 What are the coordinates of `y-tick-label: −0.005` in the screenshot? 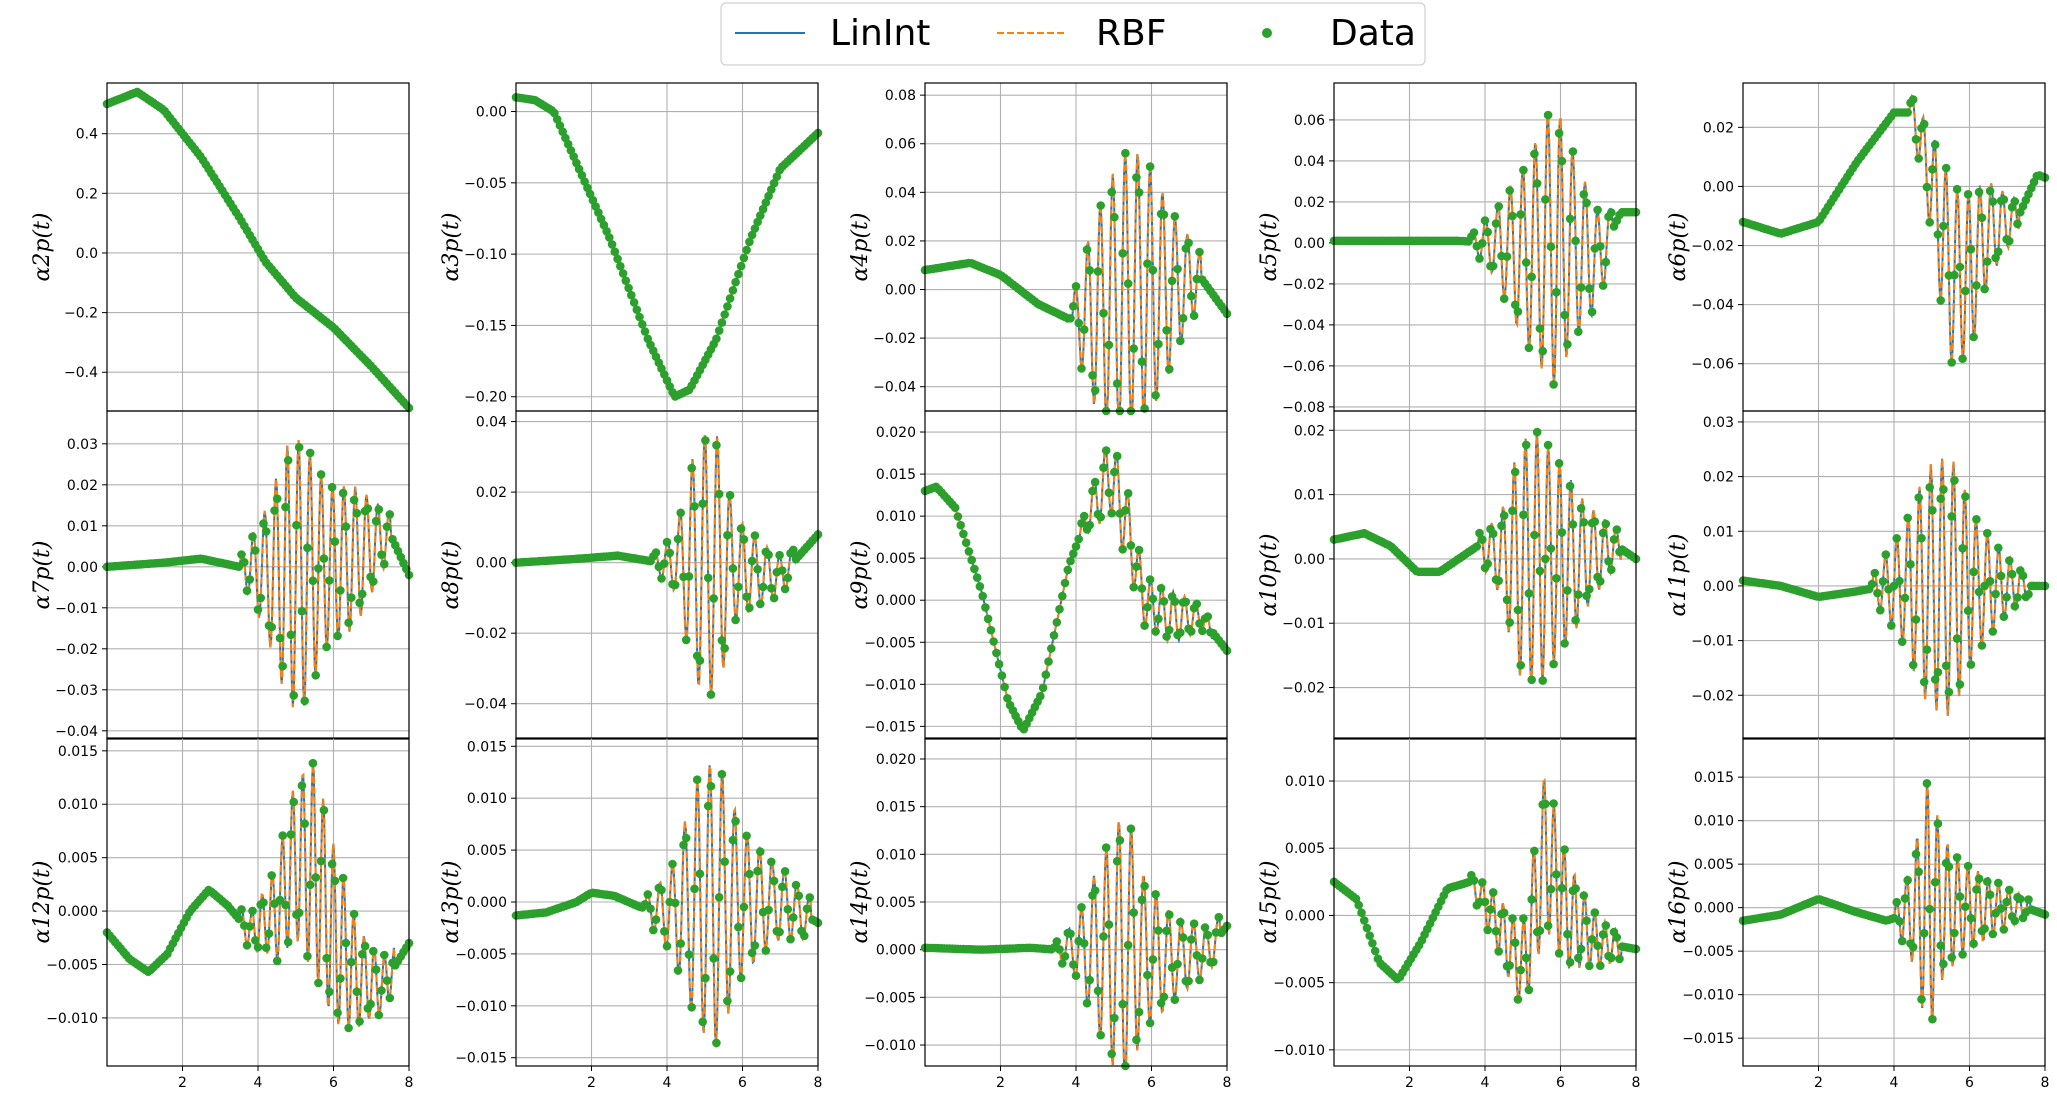 It's located at (890, 643).